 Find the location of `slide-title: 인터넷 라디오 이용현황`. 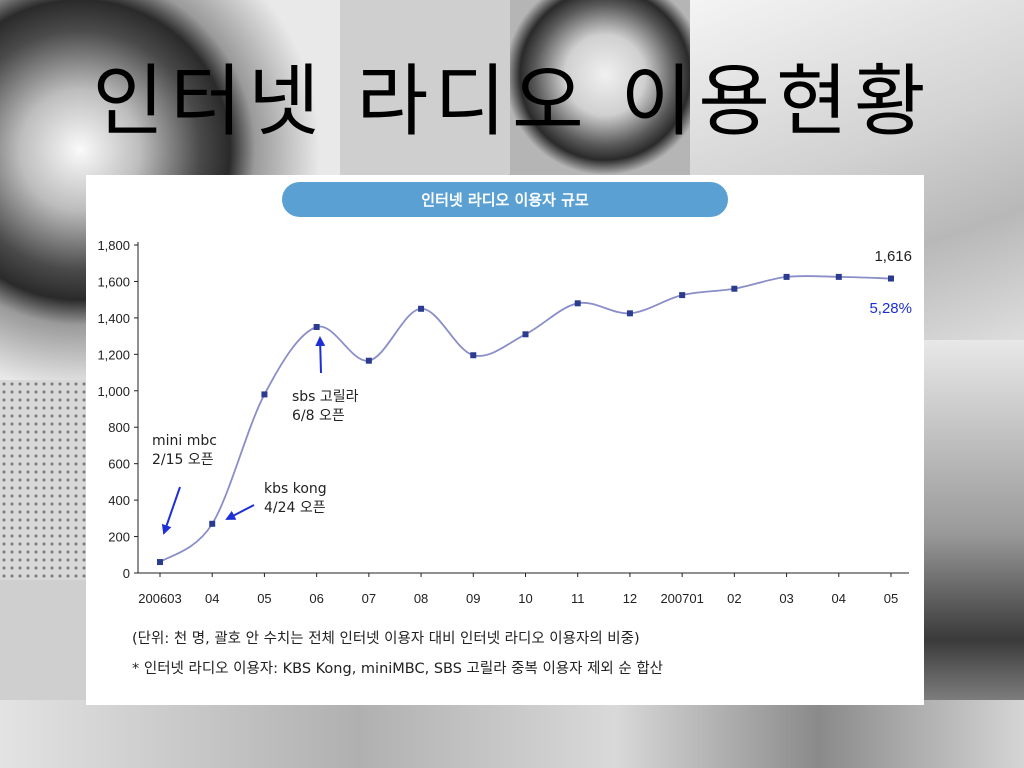

slide-title: 인터넷 라디오 이용현황 is located at coordinates (512, 102).